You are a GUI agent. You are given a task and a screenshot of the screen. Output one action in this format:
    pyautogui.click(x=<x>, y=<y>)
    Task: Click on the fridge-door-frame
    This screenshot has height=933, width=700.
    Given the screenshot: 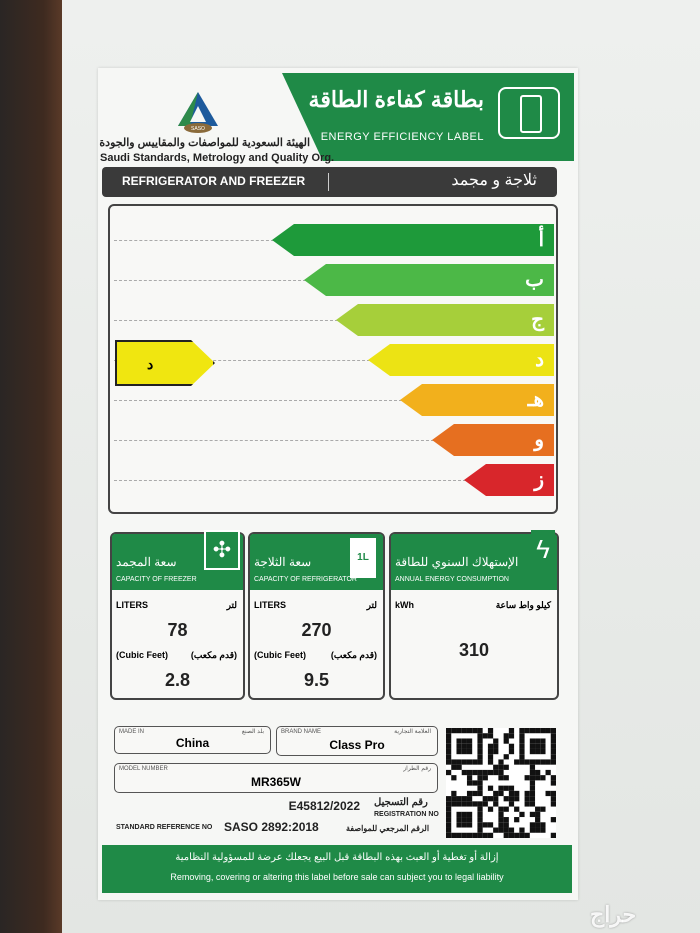 What is the action you would take?
    pyautogui.click(x=31, y=466)
    